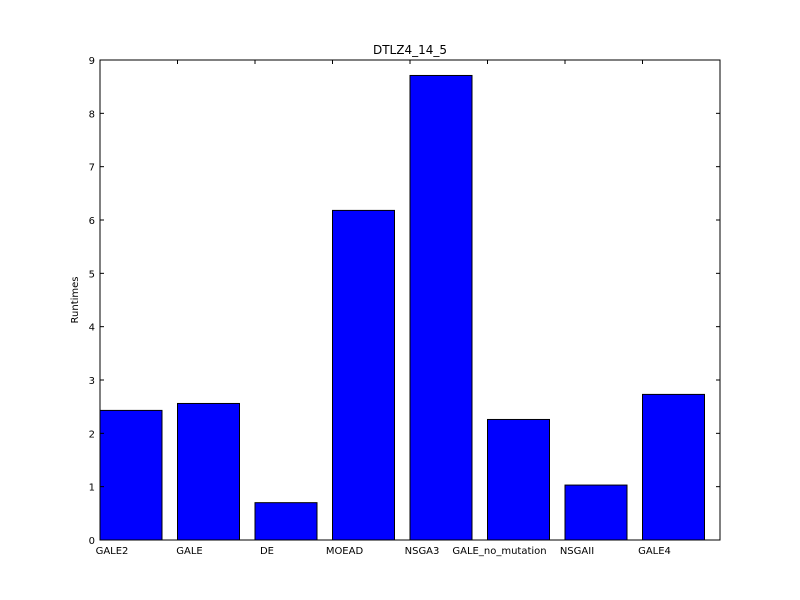 This screenshot has width=800, height=600. Describe the element at coordinates (92, 328) in the screenshot. I see `y-tick-label: 4` at that location.